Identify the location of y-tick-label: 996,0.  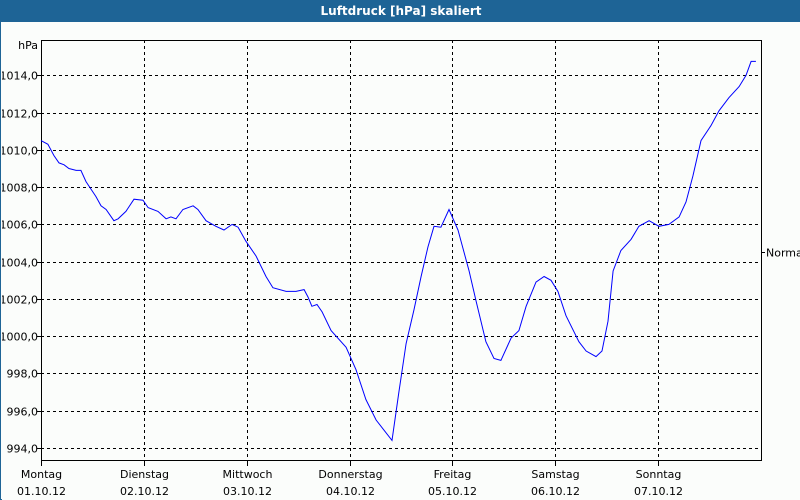
(23, 412).